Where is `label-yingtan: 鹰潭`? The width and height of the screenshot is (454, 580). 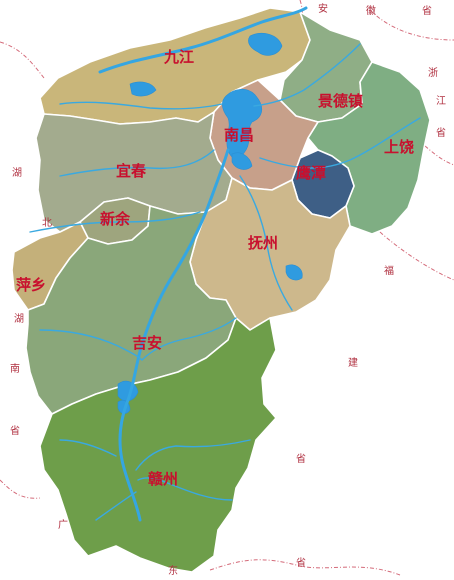
label-yingtan: 鹰潭 is located at coordinates (311, 173).